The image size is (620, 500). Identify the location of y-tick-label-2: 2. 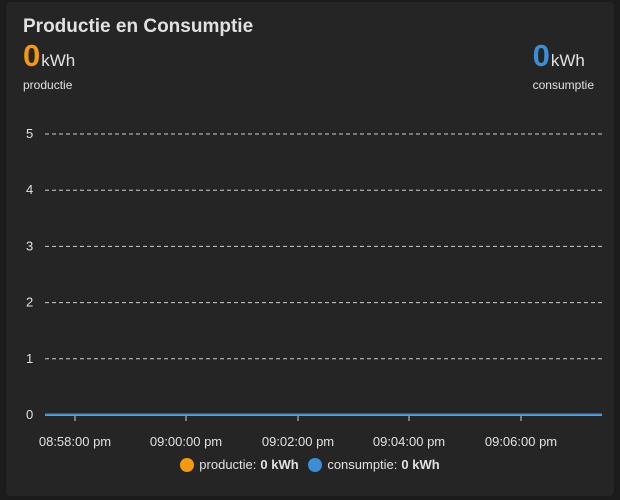
(29, 302).